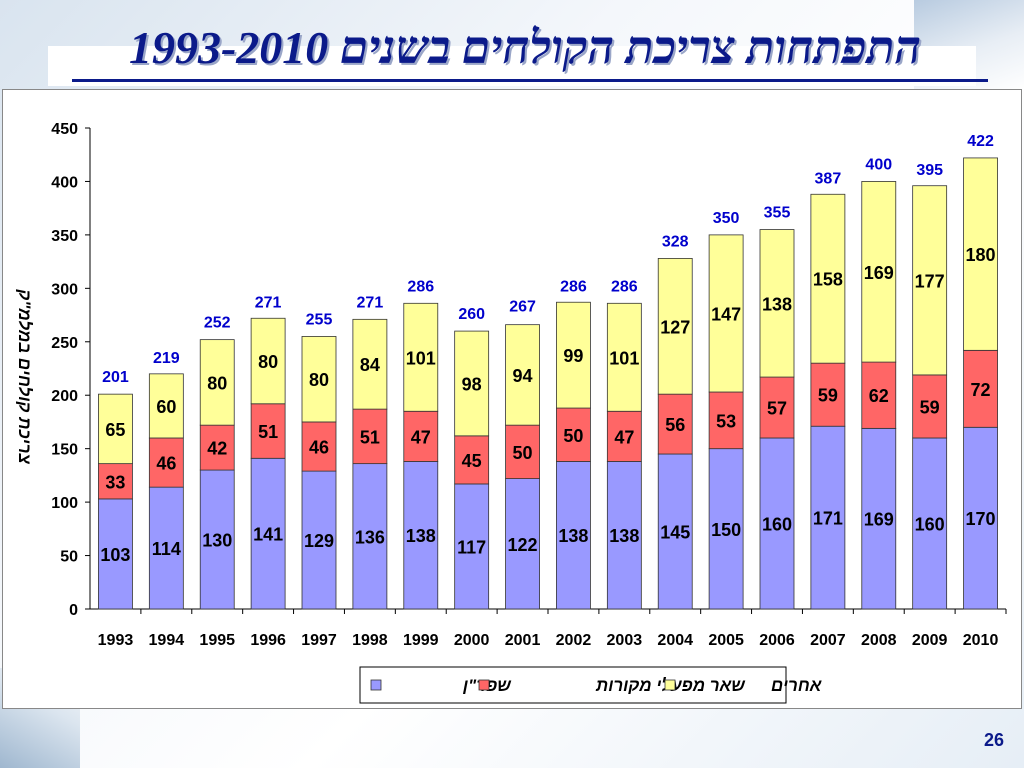 The image size is (1024, 768). Describe the element at coordinates (370, 640) in the screenshot. I see `x-tick-label: 1998` at that location.